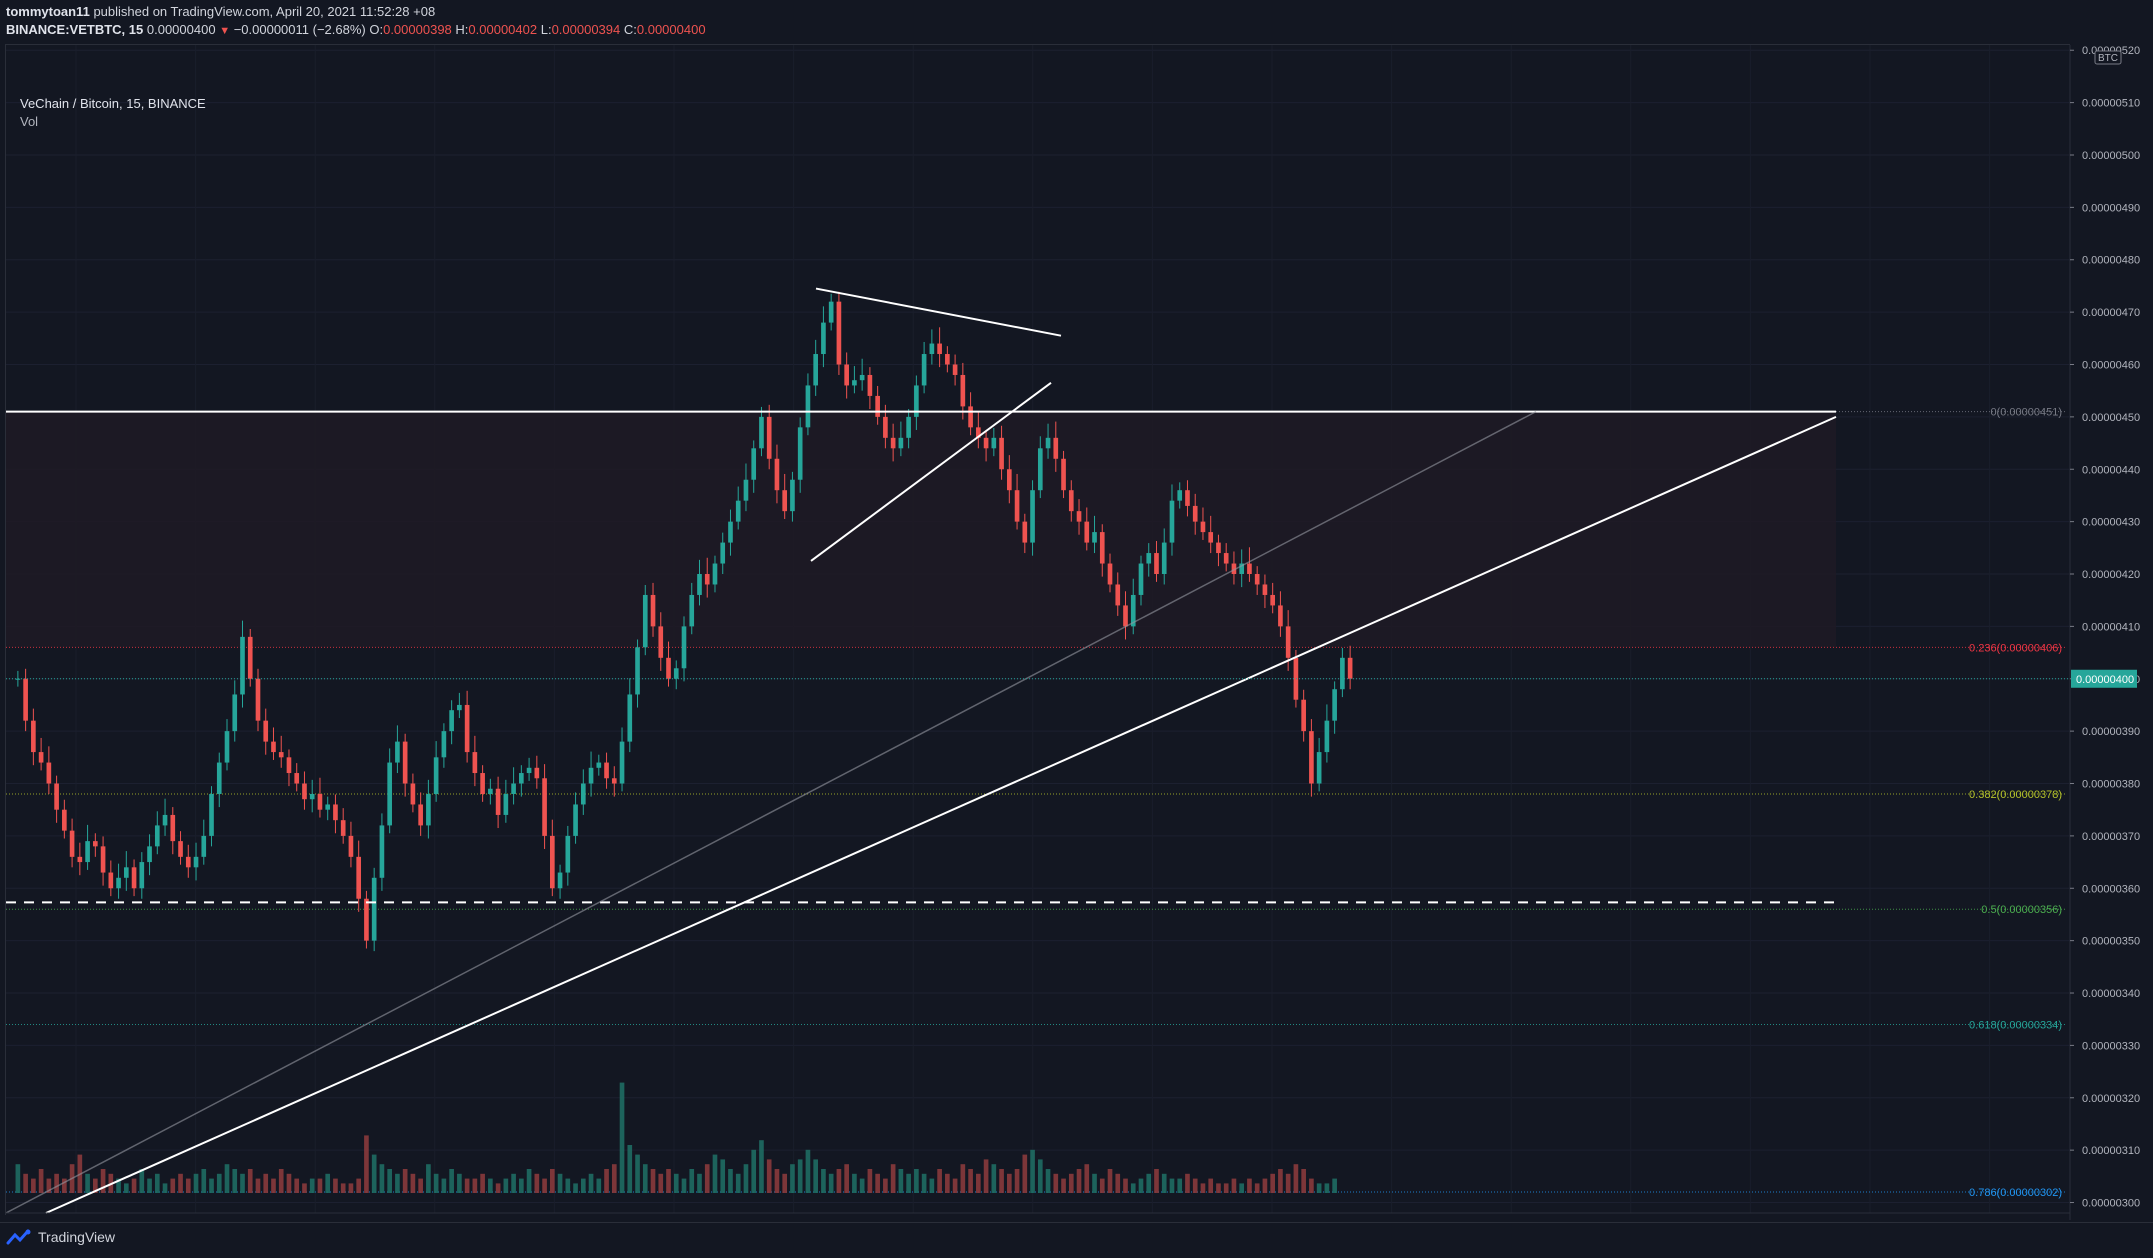 This screenshot has height=1258, width=2153. What do you see at coordinates (2015, 648) in the screenshot?
I see `fib-label: 0.236(0.00000406)` at bounding box center [2015, 648].